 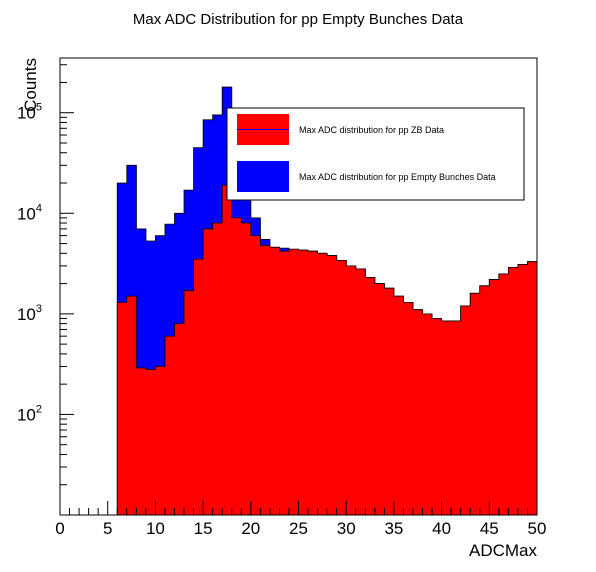 I want to click on y-axis-label: Counts, so click(x=30, y=85).